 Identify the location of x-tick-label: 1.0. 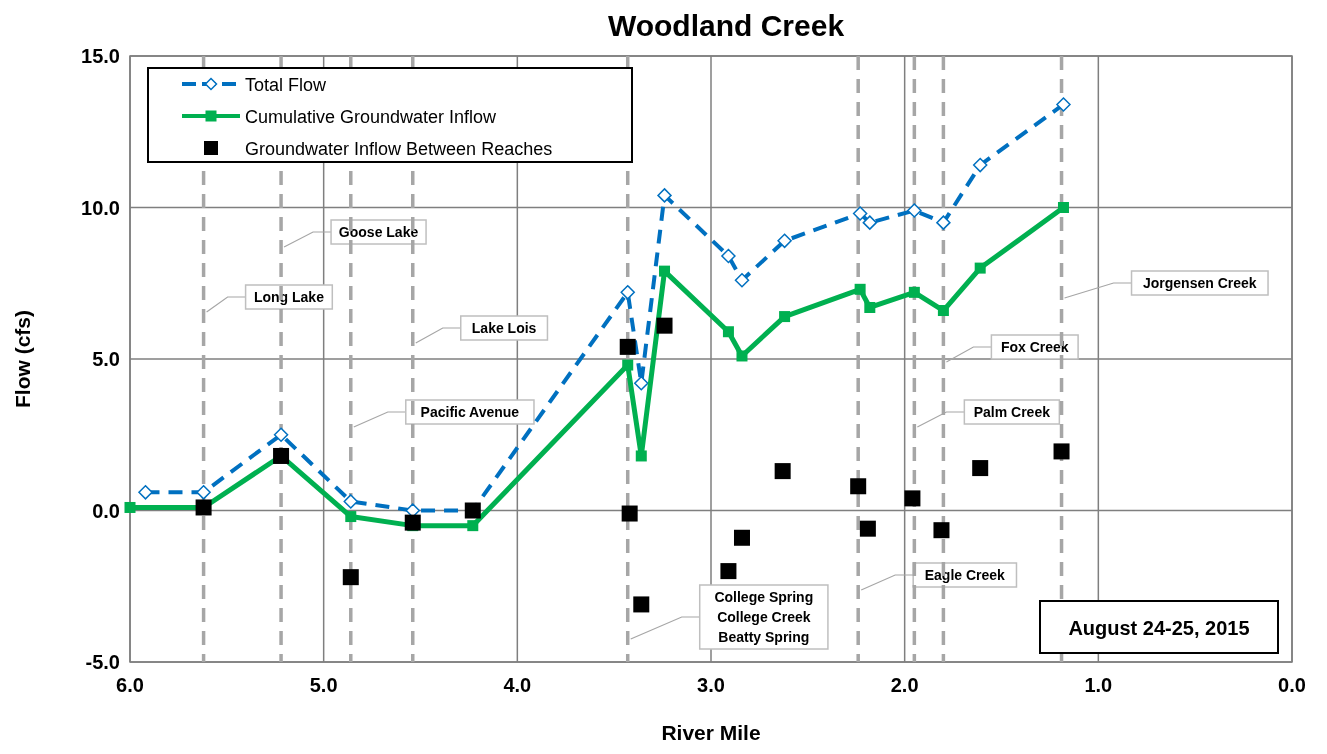
(1098, 685).